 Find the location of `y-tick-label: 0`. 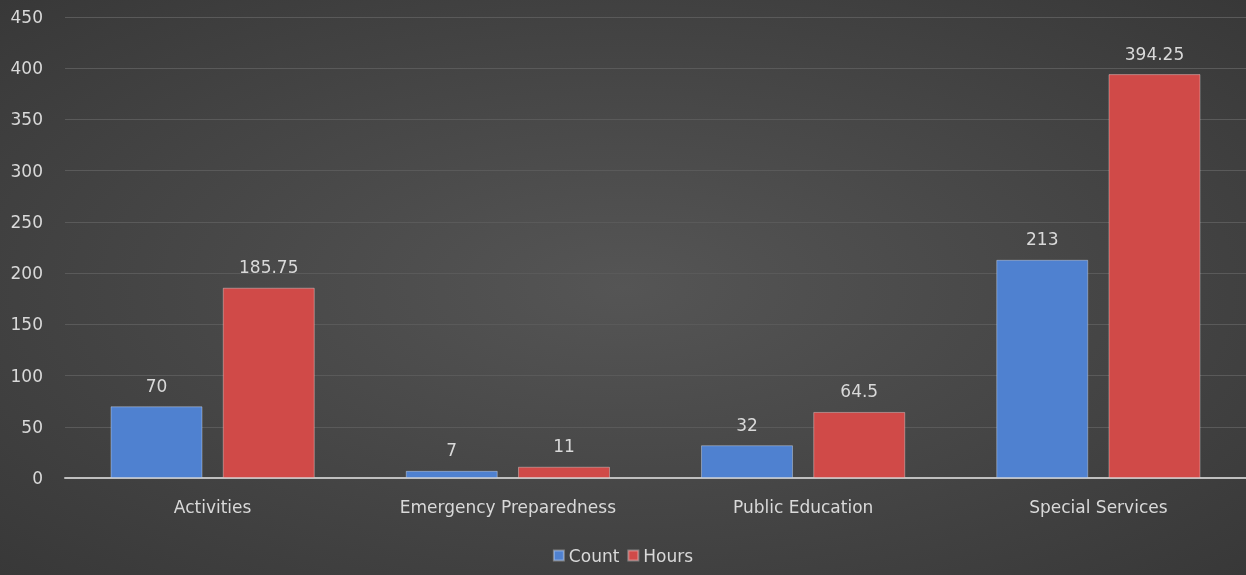

y-tick-label: 0 is located at coordinates (37, 478).